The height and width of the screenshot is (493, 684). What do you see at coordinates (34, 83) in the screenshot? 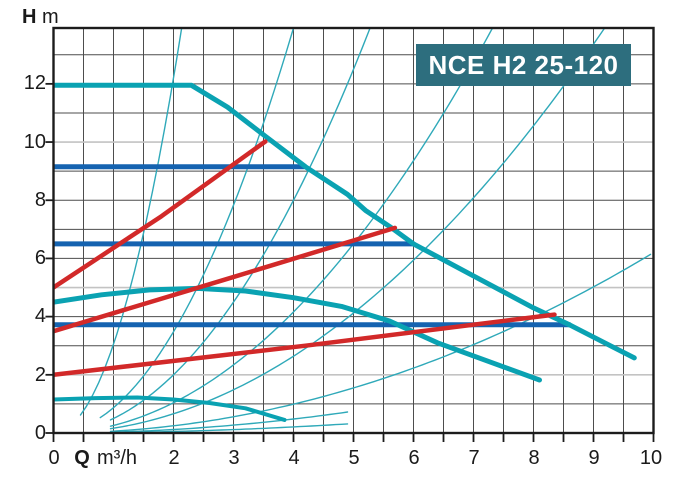
I see `y-tick-label: 12` at bounding box center [34, 83].